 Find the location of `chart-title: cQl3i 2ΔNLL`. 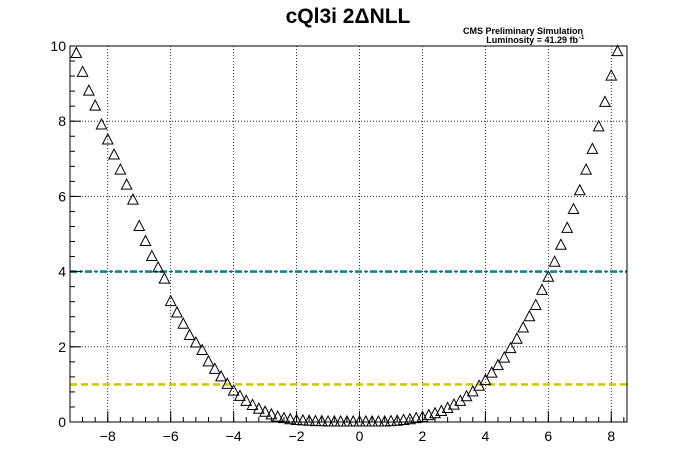

chart-title: cQl3i 2ΔNLL is located at coordinates (348, 16).